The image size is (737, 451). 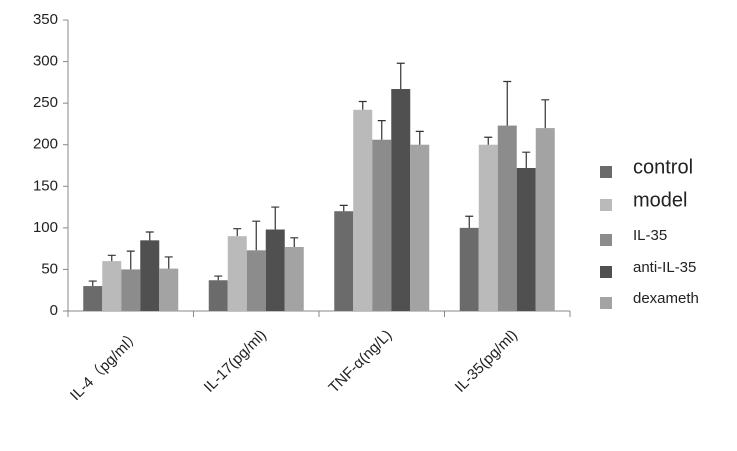 I want to click on legend-label: dexameth, so click(x=666, y=298).